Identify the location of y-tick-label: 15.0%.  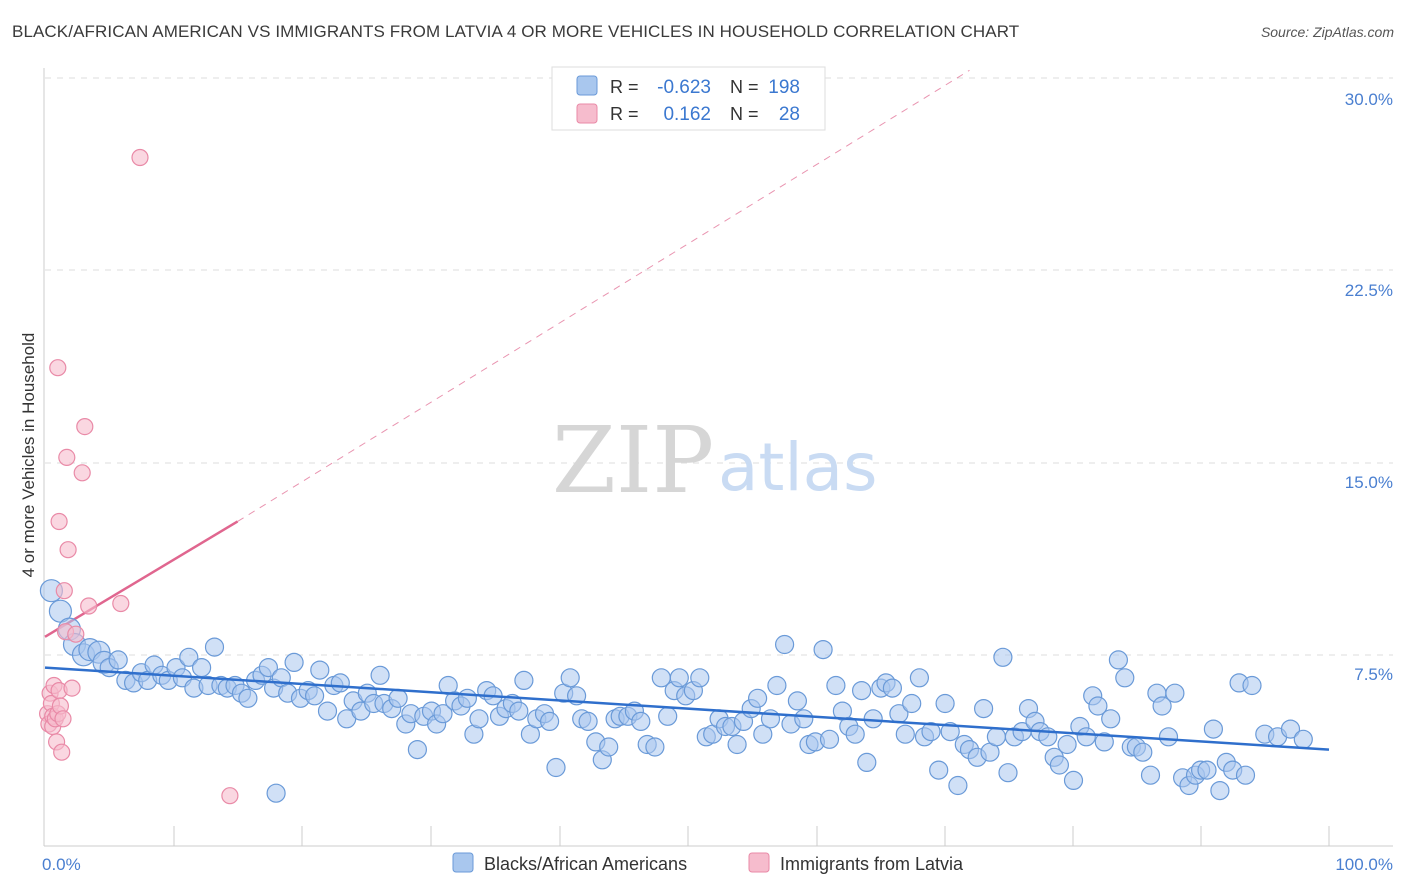
(1369, 482).